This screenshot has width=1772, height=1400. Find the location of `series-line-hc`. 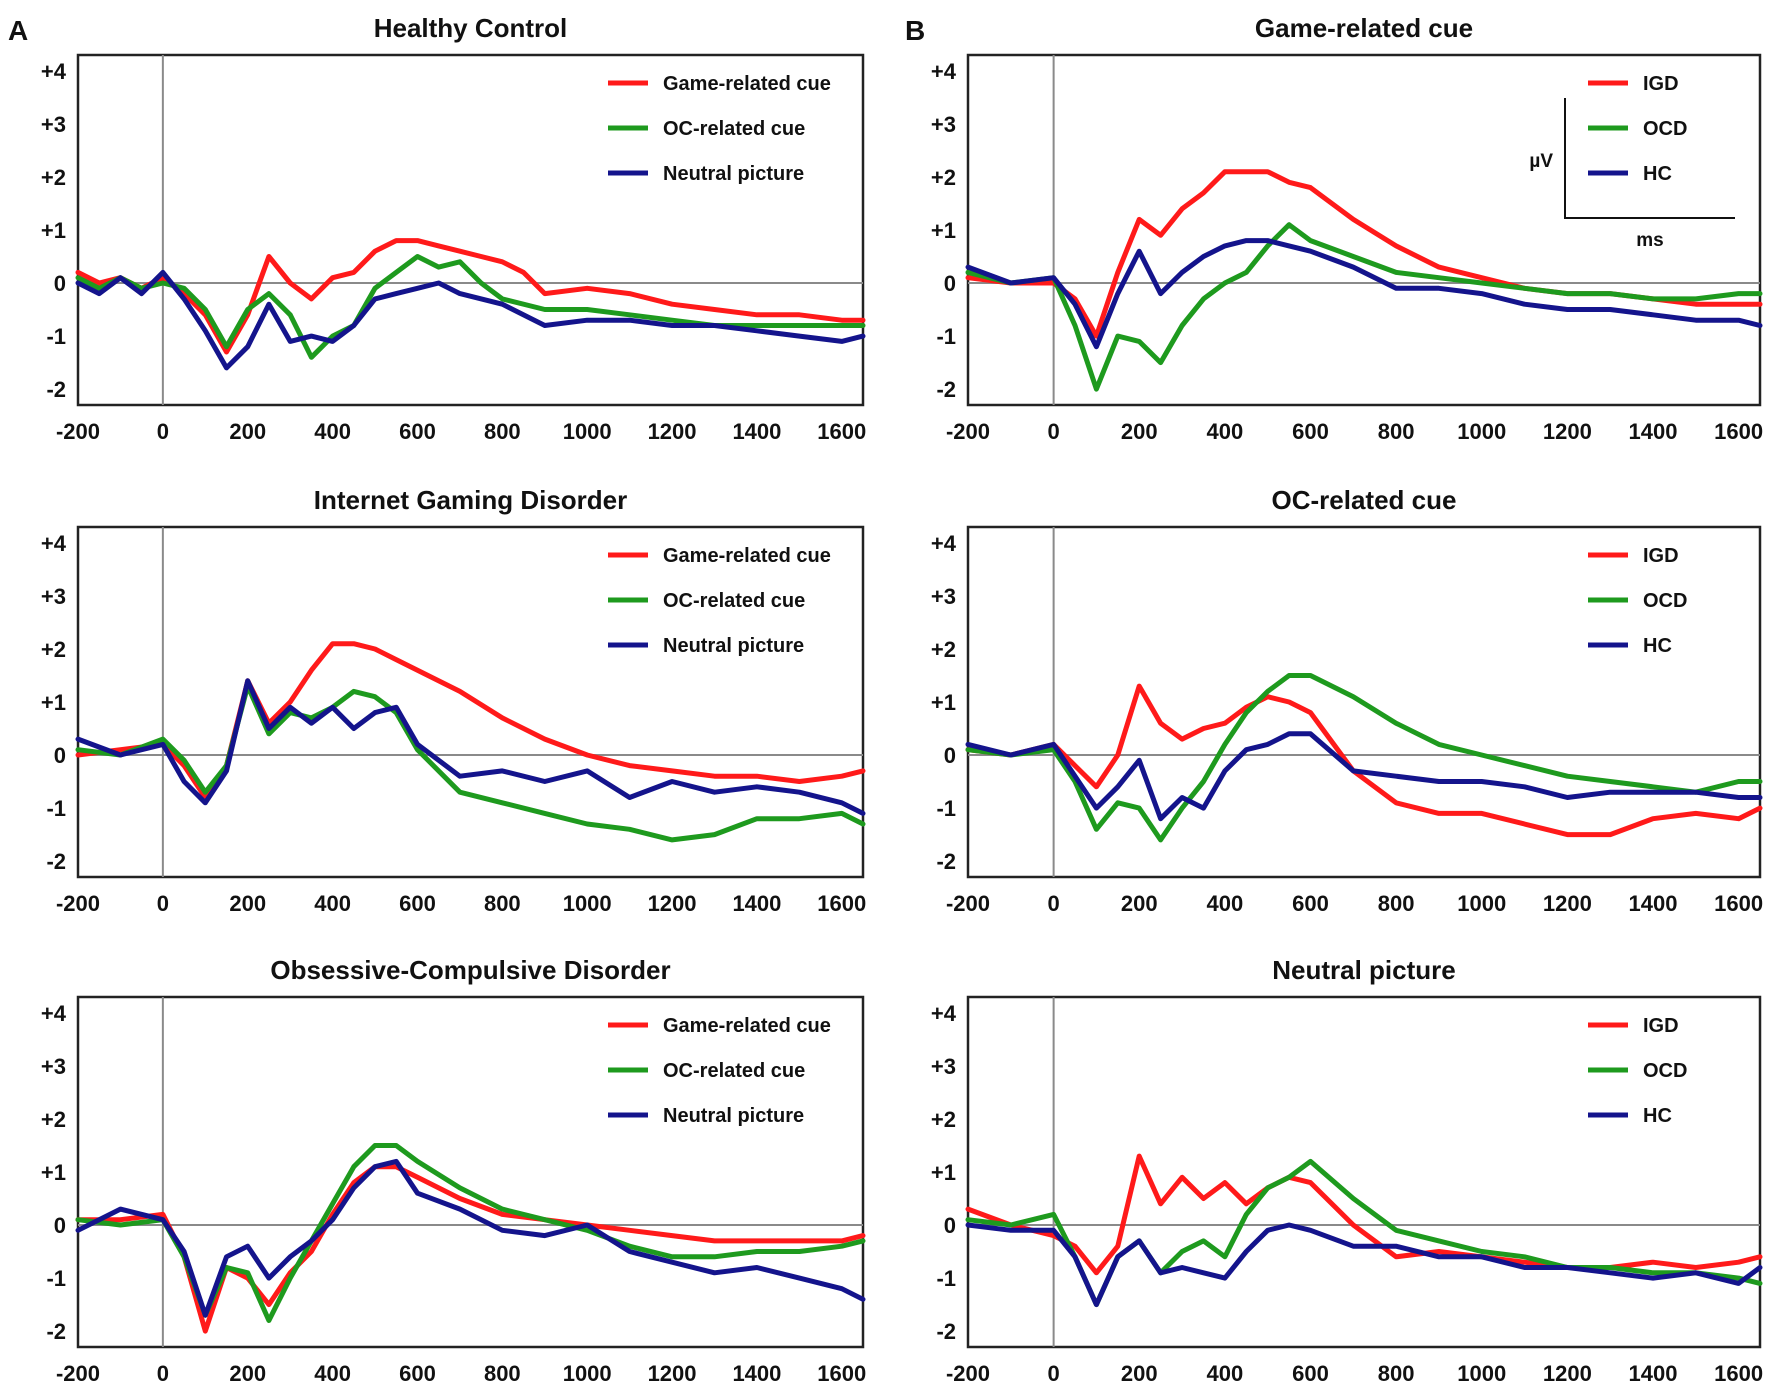

series-line-hc is located at coordinates (1364, 776).